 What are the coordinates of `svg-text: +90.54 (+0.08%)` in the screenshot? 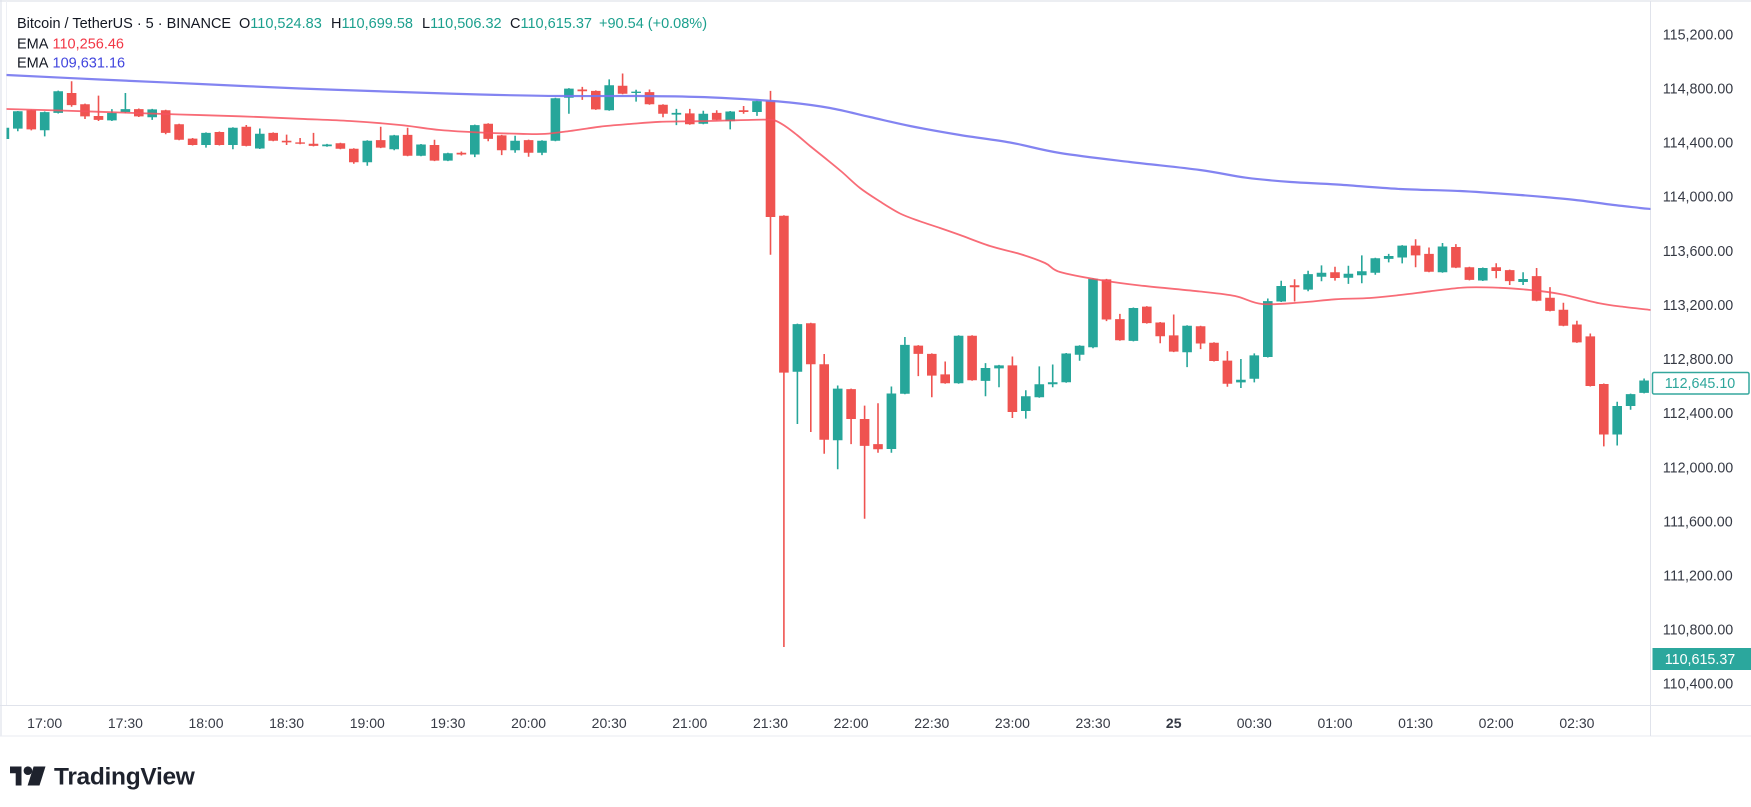 It's located at (653, 24).